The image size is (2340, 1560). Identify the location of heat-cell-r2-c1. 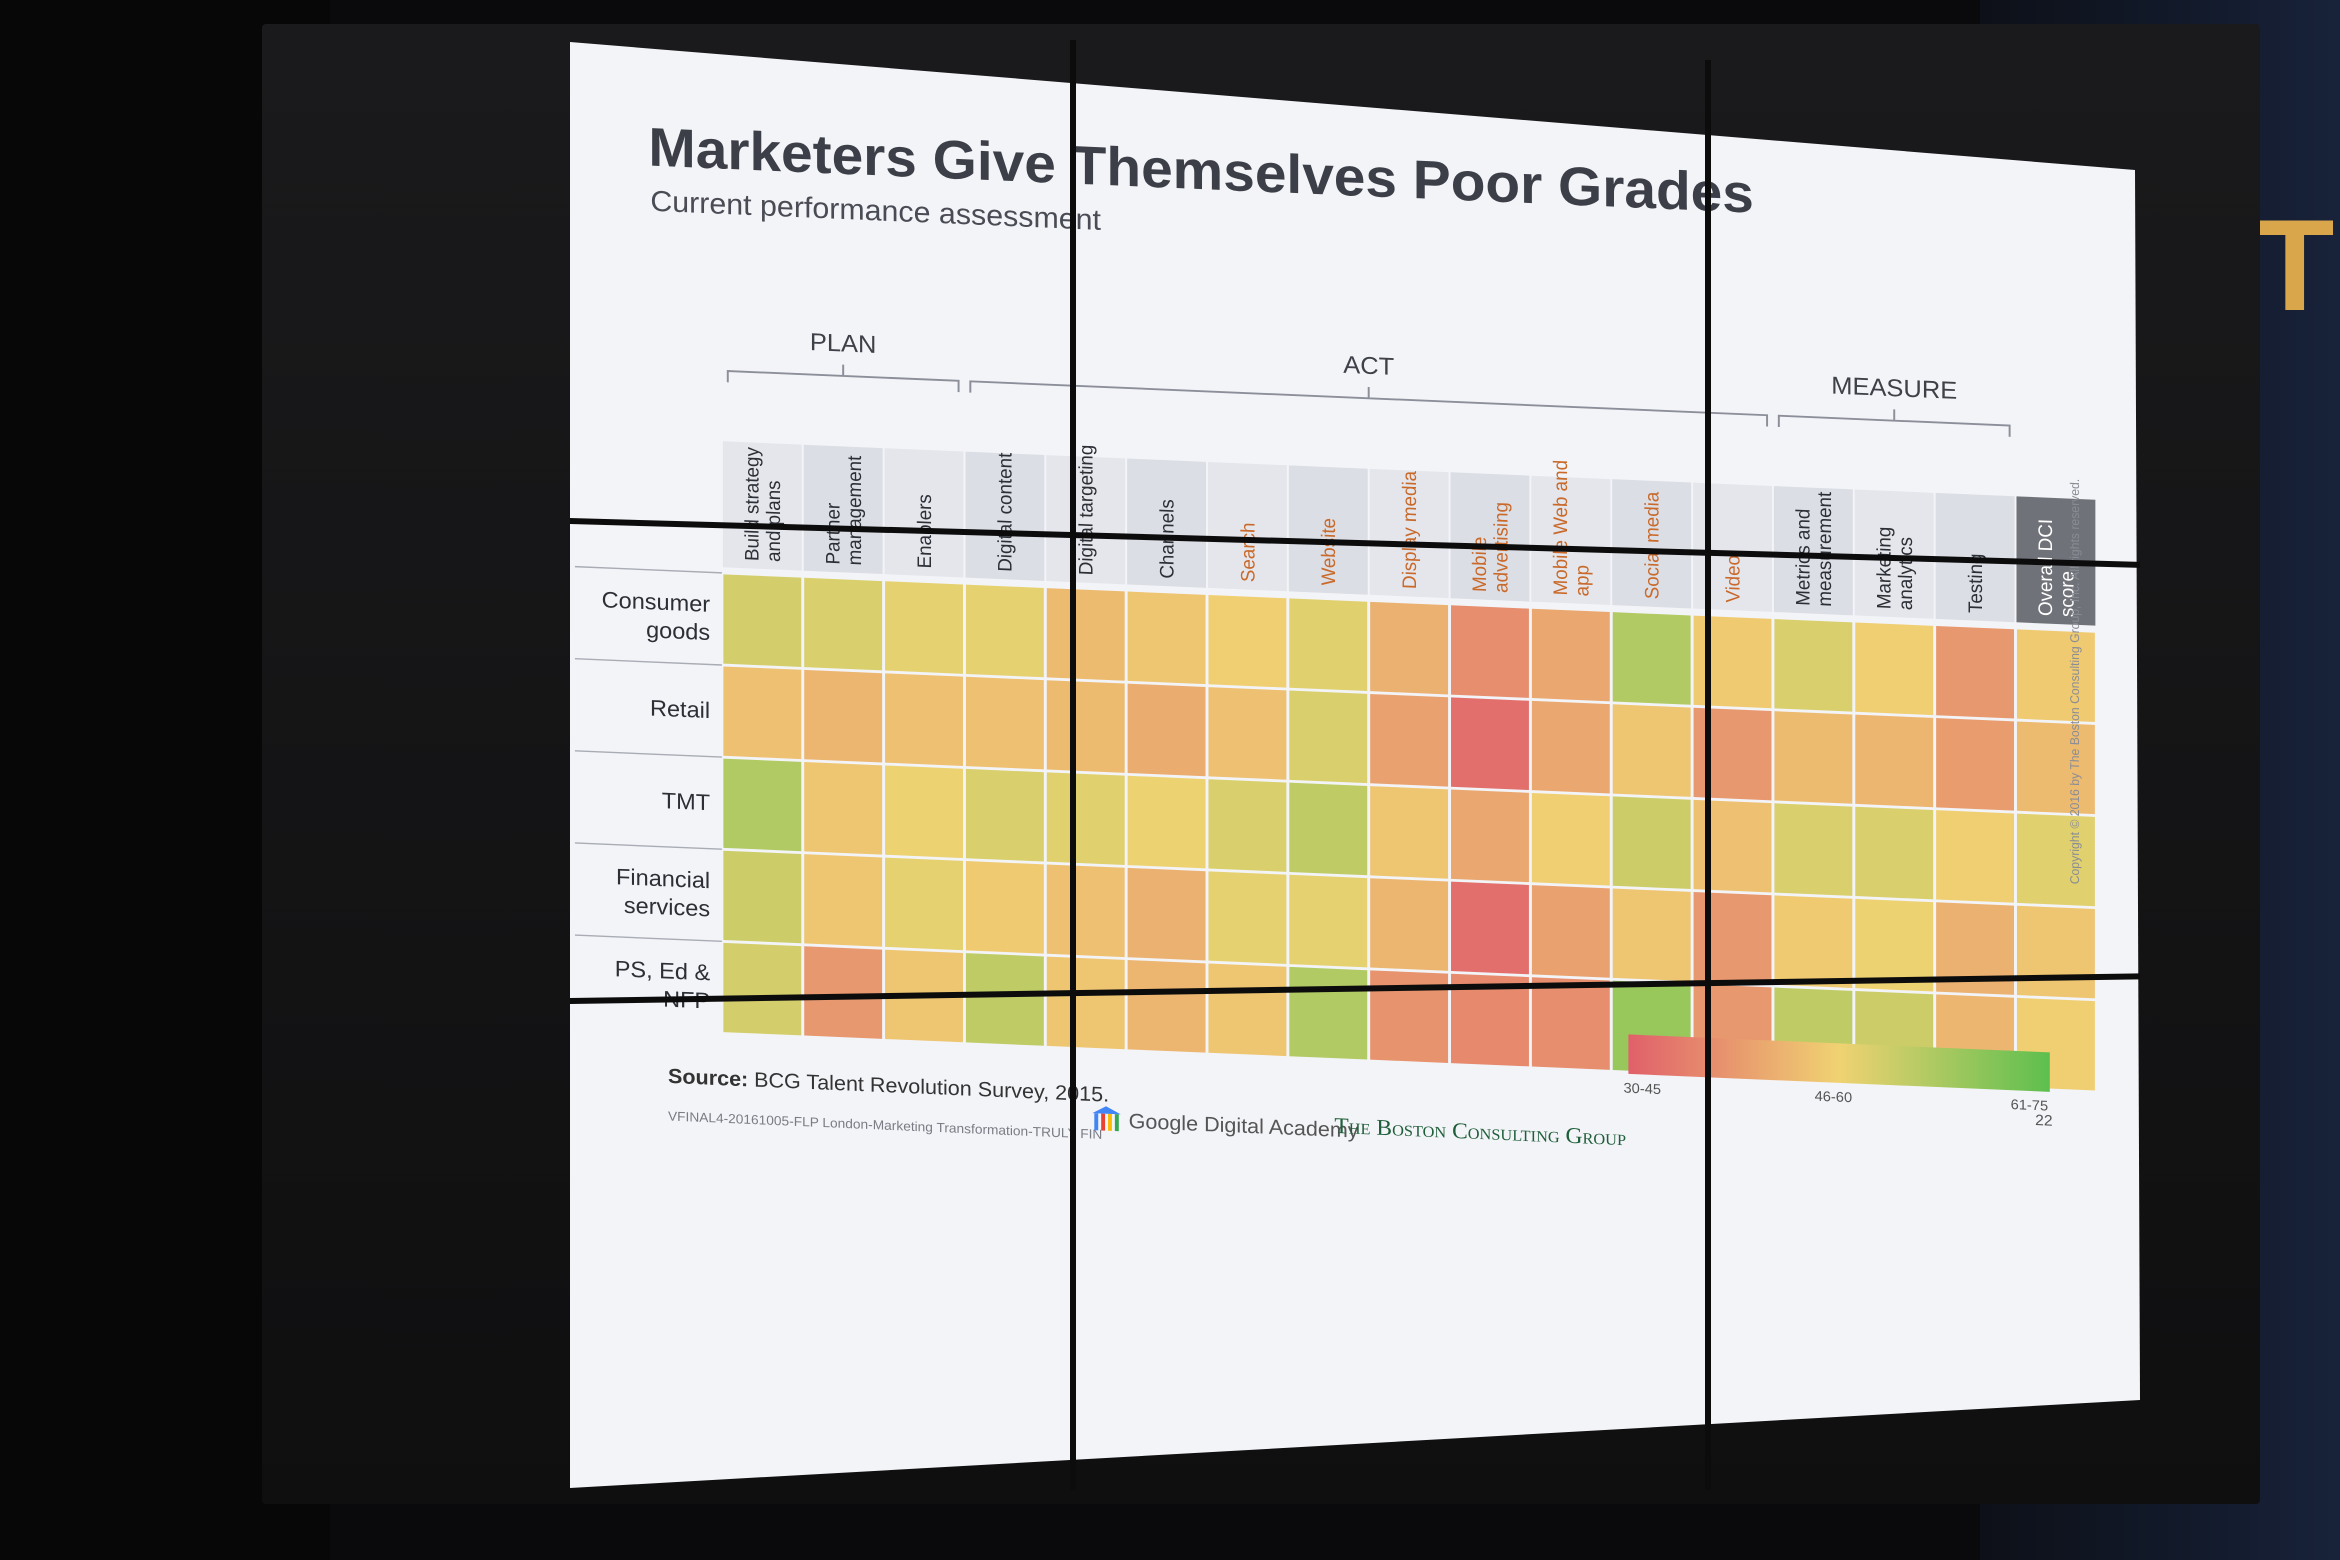
(843, 808).